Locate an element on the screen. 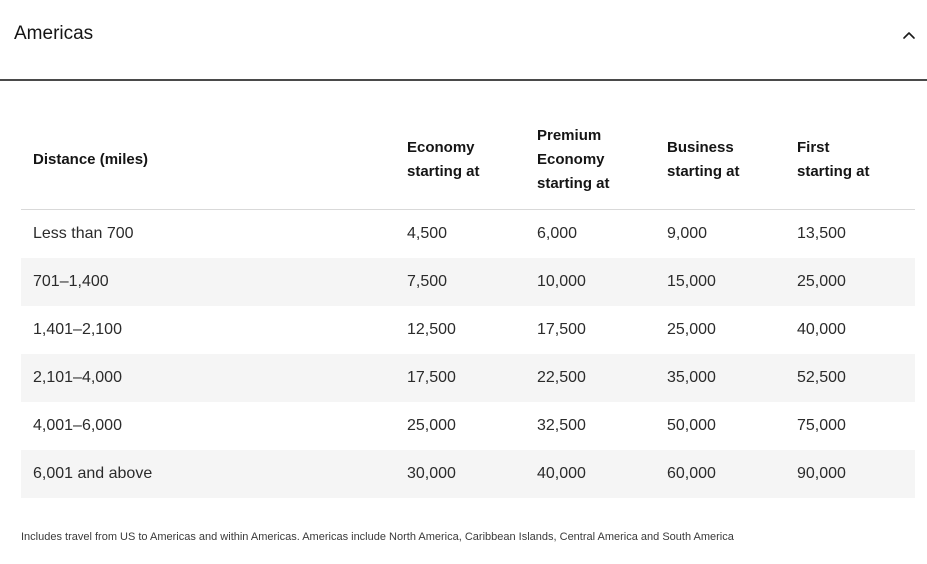 Image resolution: width=927 pixels, height=564 pixels. accordion-header-americas: Americas is located at coordinates (463, 40).